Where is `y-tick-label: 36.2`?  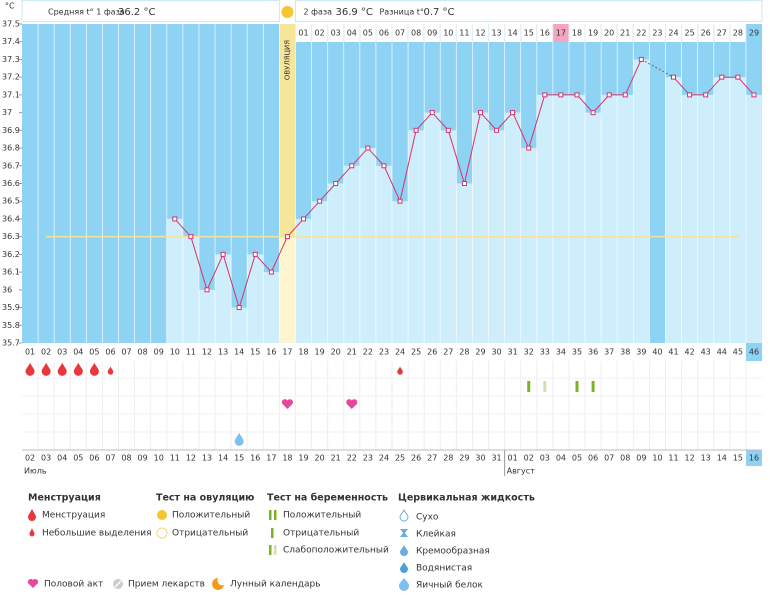
y-tick-label: 36.2 is located at coordinates (11, 254).